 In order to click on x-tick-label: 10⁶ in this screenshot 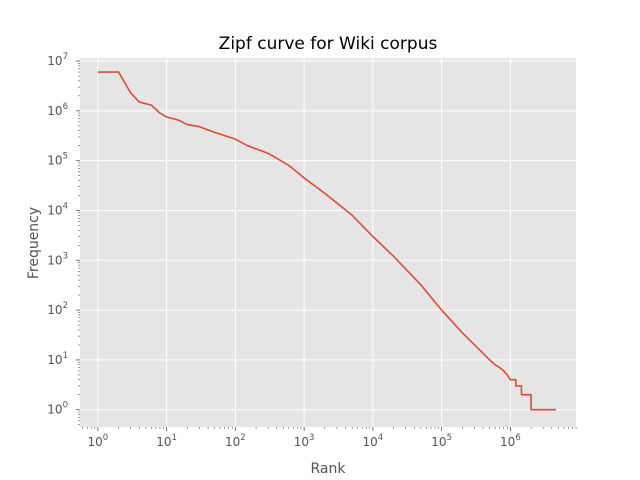, I will do `click(510, 441)`.